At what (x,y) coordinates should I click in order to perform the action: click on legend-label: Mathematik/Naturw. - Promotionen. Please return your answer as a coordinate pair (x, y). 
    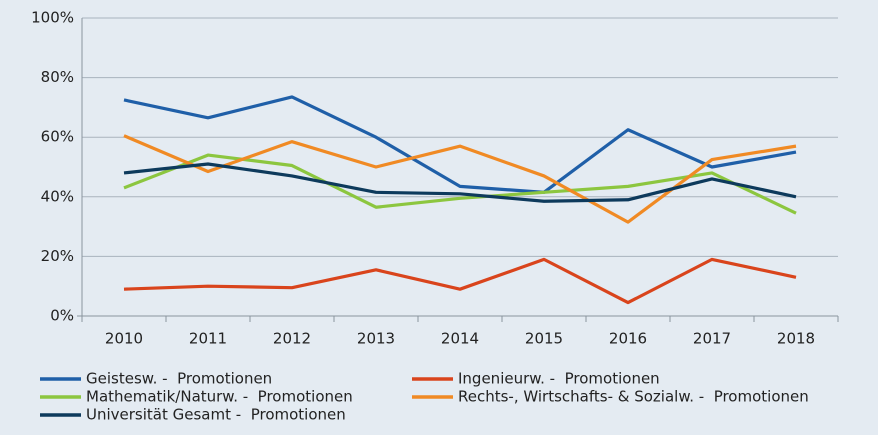
    Looking at the image, I should click on (219, 397).